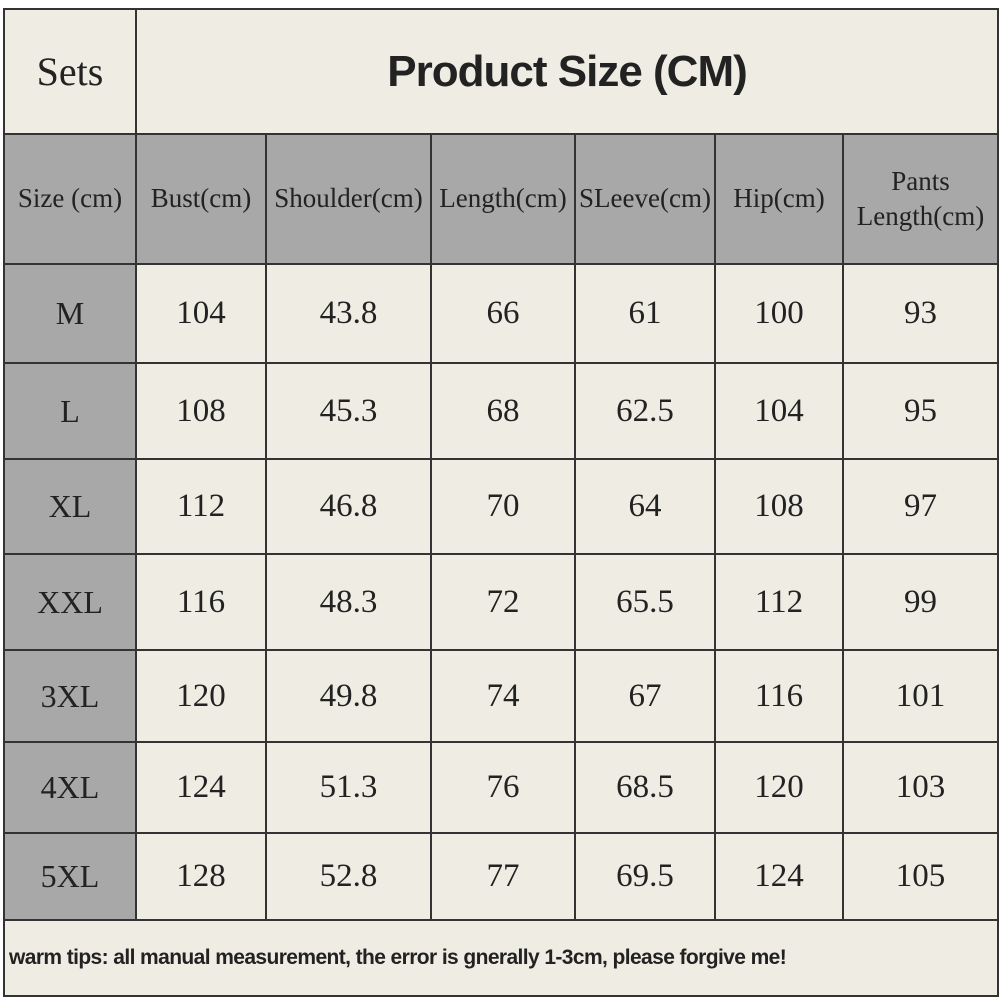 The height and width of the screenshot is (1000, 1000). What do you see at coordinates (348, 199) in the screenshot?
I see `column-header: Shoulder(cm)` at bounding box center [348, 199].